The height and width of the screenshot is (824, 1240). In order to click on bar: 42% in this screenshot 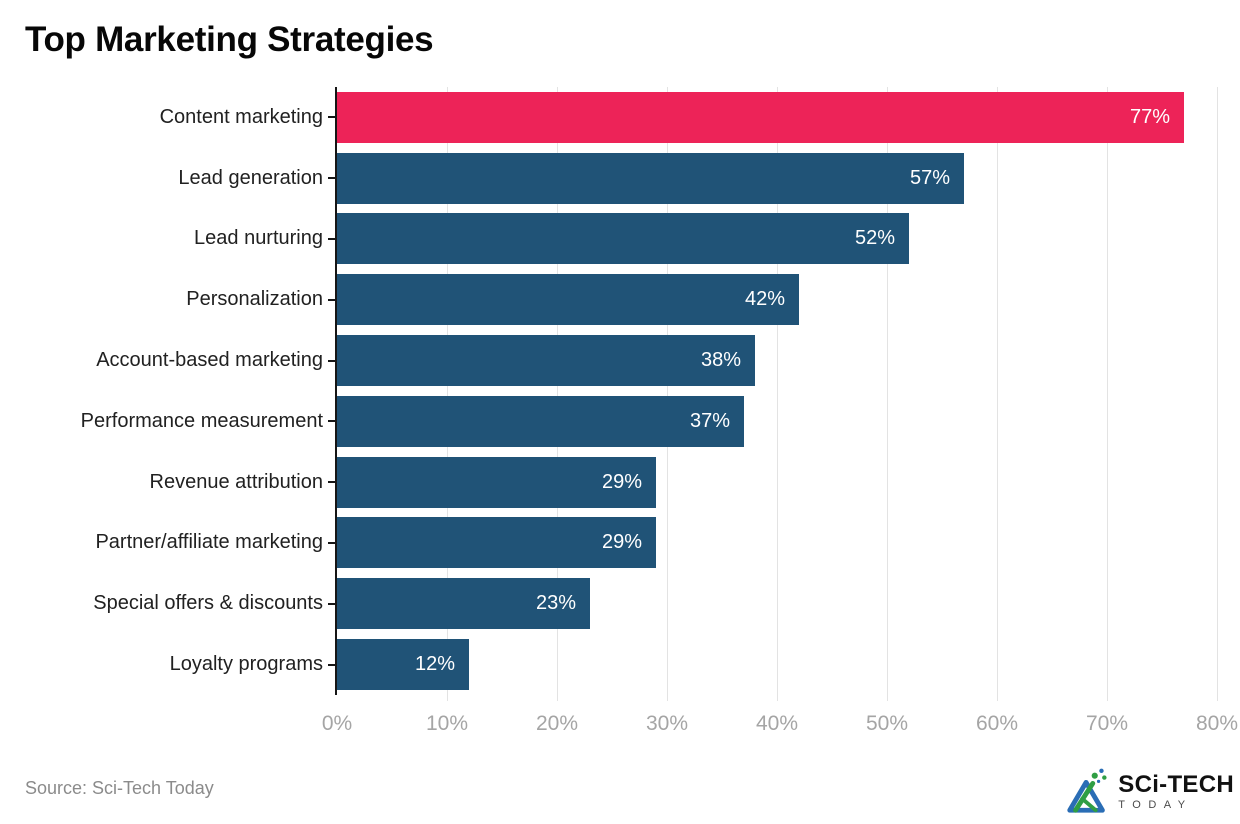, I will do `click(568, 300)`.